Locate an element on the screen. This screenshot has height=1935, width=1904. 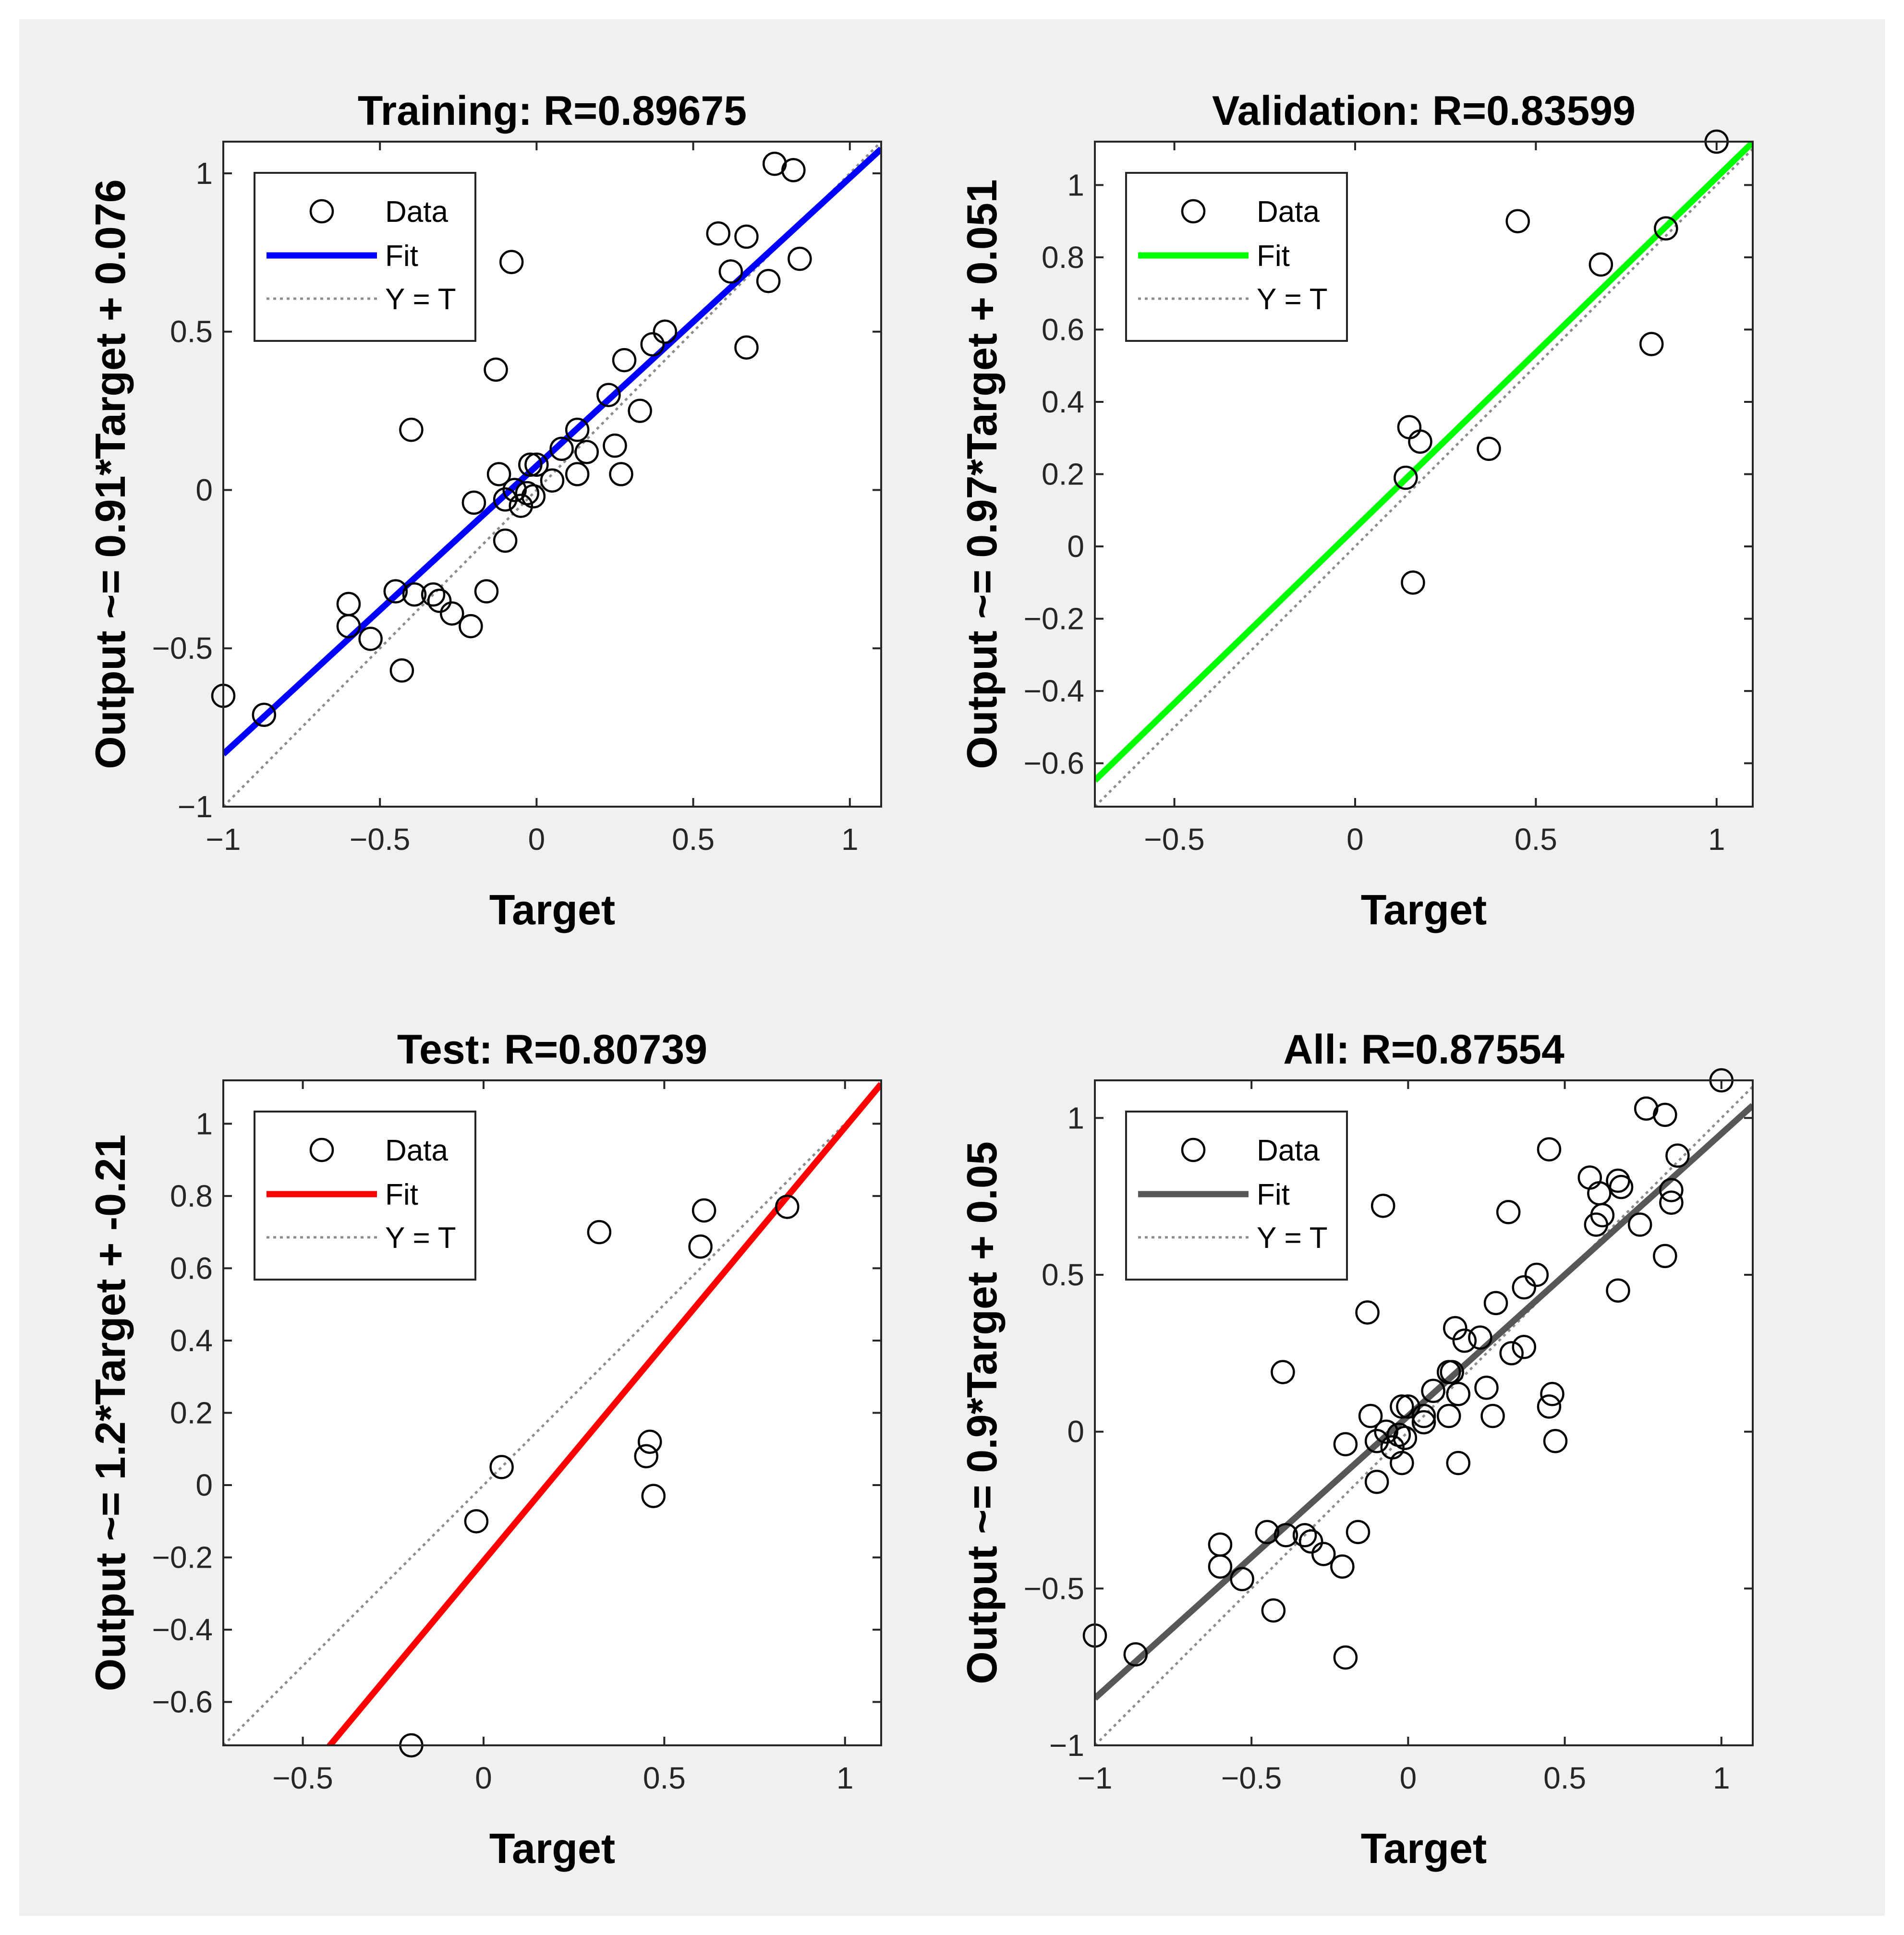
x-tick-label: 0.5 is located at coordinates (664, 1778).